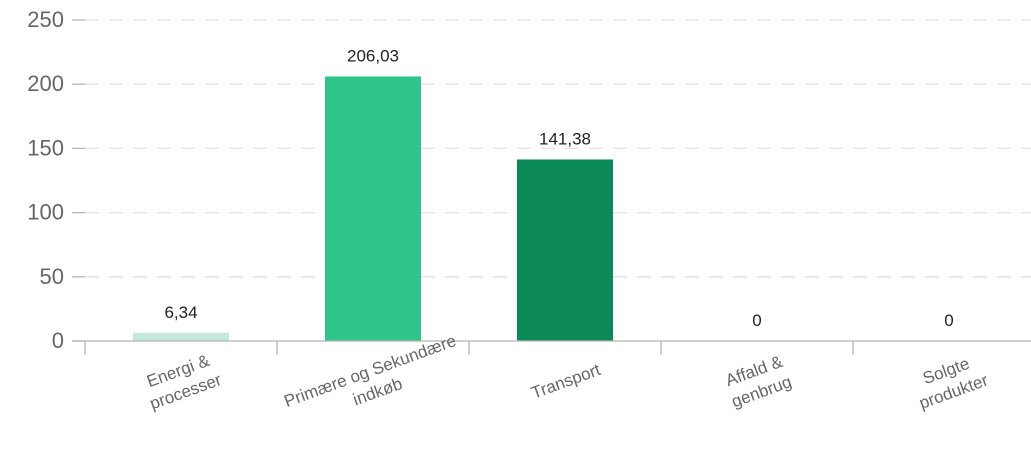  Describe the element at coordinates (45, 212) in the screenshot. I see `y-tick-label: 100` at that location.